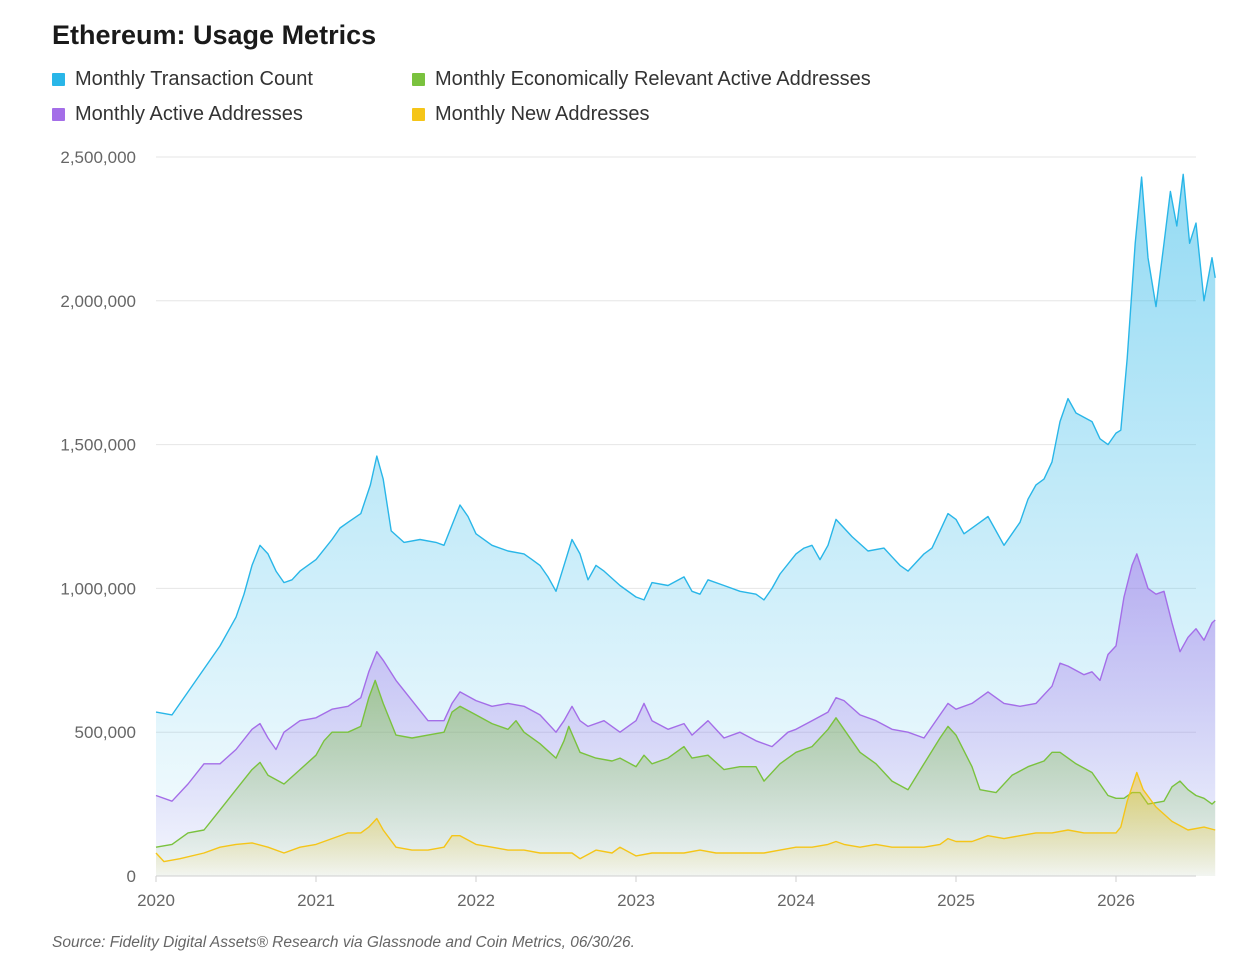 The image size is (1255, 962). What do you see at coordinates (58, 79) in the screenshot?
I see `legend-swatch-transaction-count` at bounding box center [58, 79].